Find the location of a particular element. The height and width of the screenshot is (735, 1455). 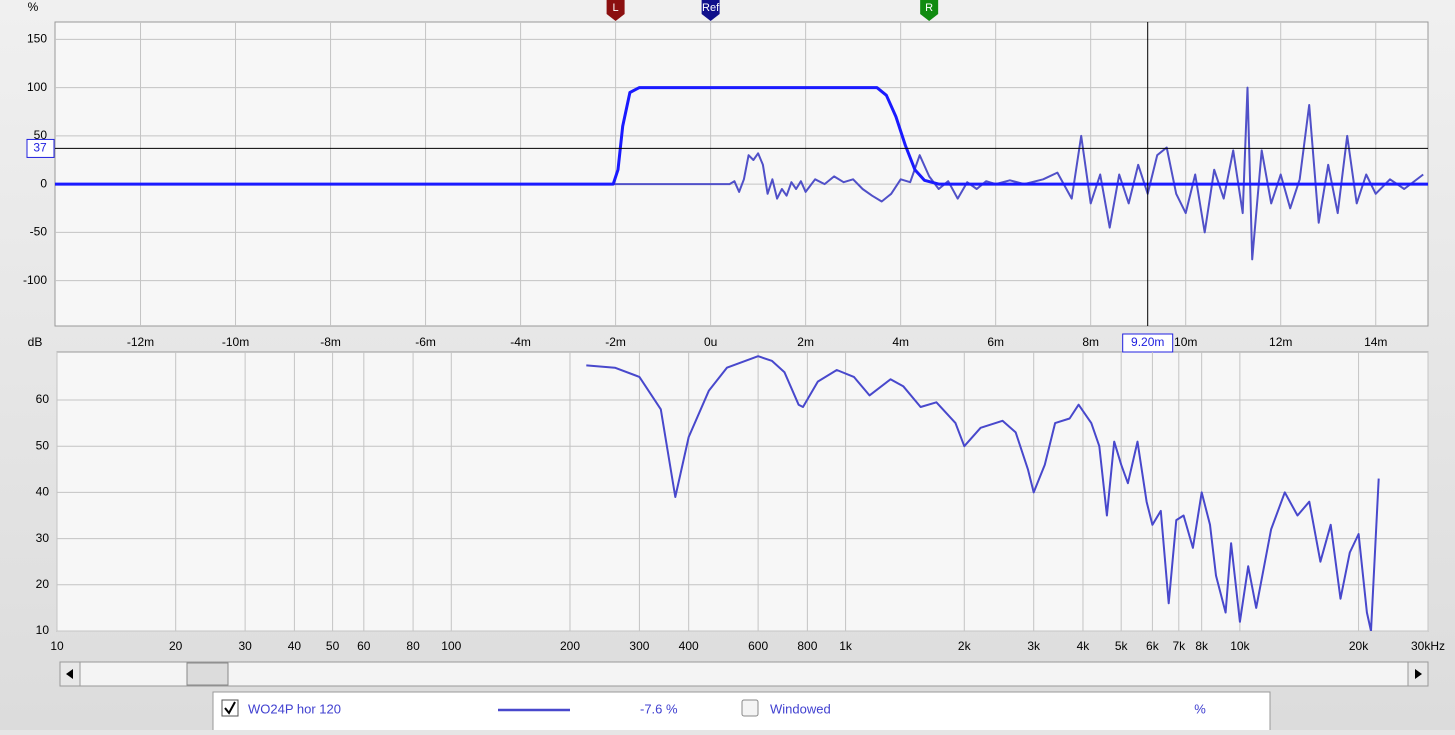

x-tick-label: -8m is located at coordinates (330, 342).